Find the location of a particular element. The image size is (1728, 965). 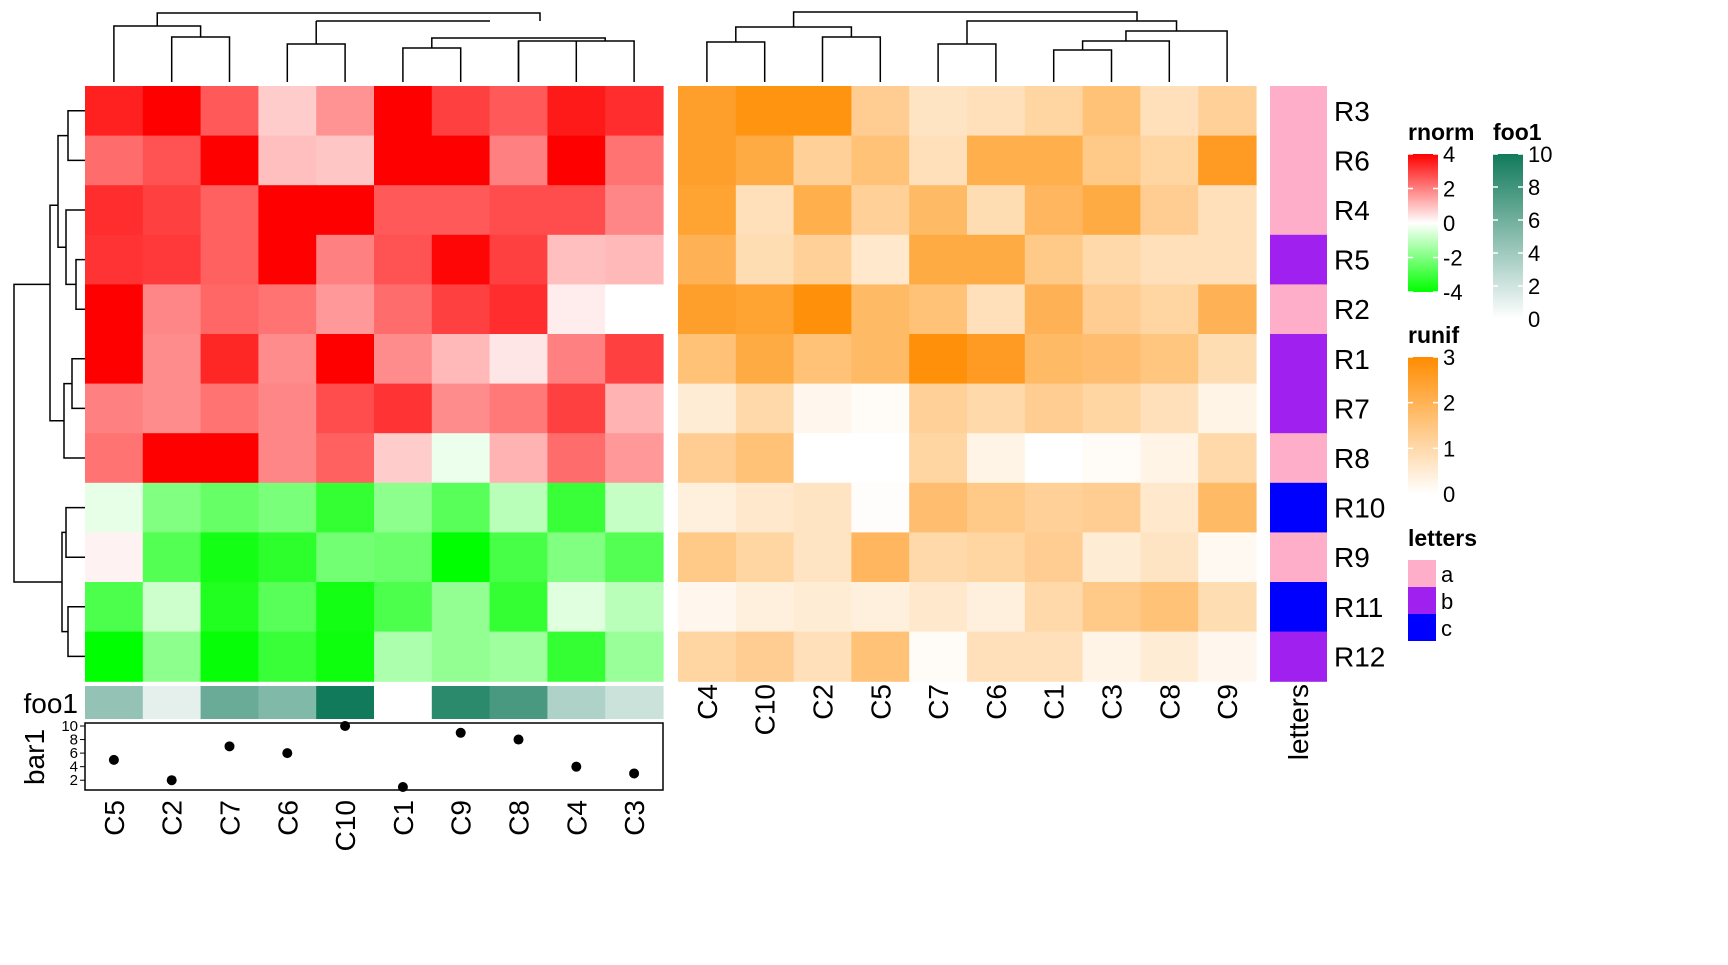

foo1-legend-bar is located at coordinates (1508, 236).